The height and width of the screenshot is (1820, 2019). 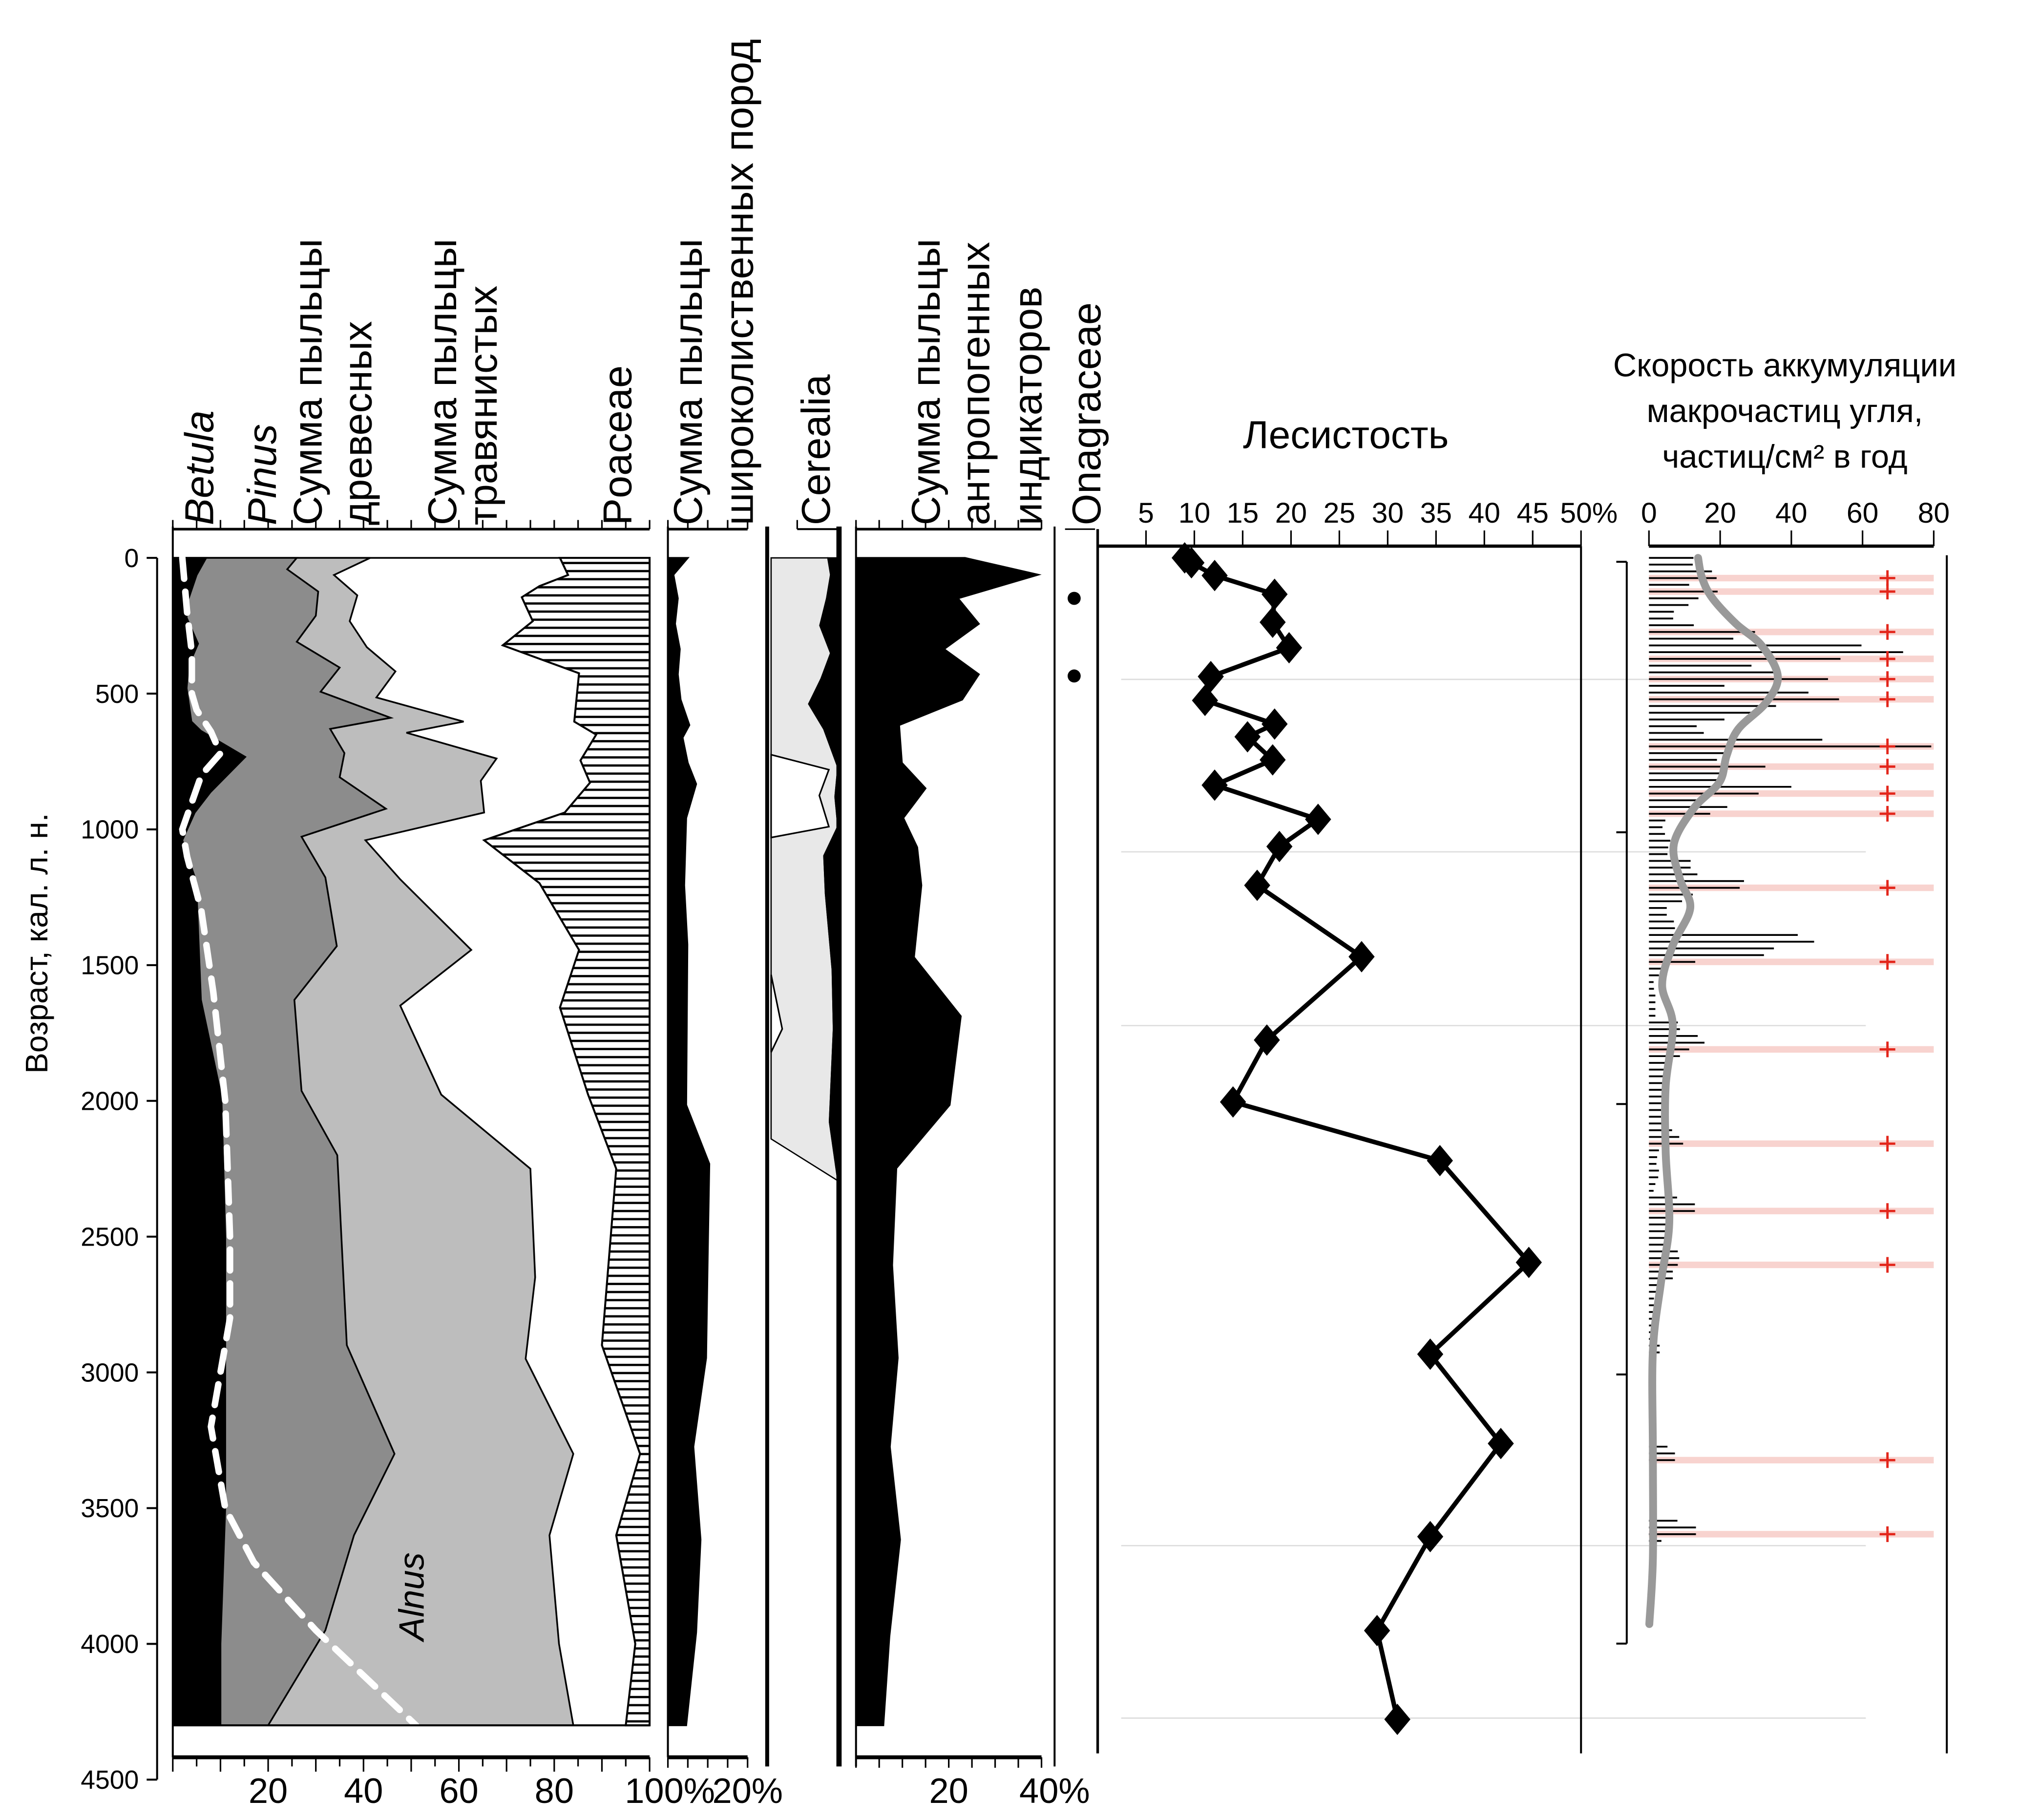 I want to click on charcoal-tick-label: 80, so click(x=1934, y=513).